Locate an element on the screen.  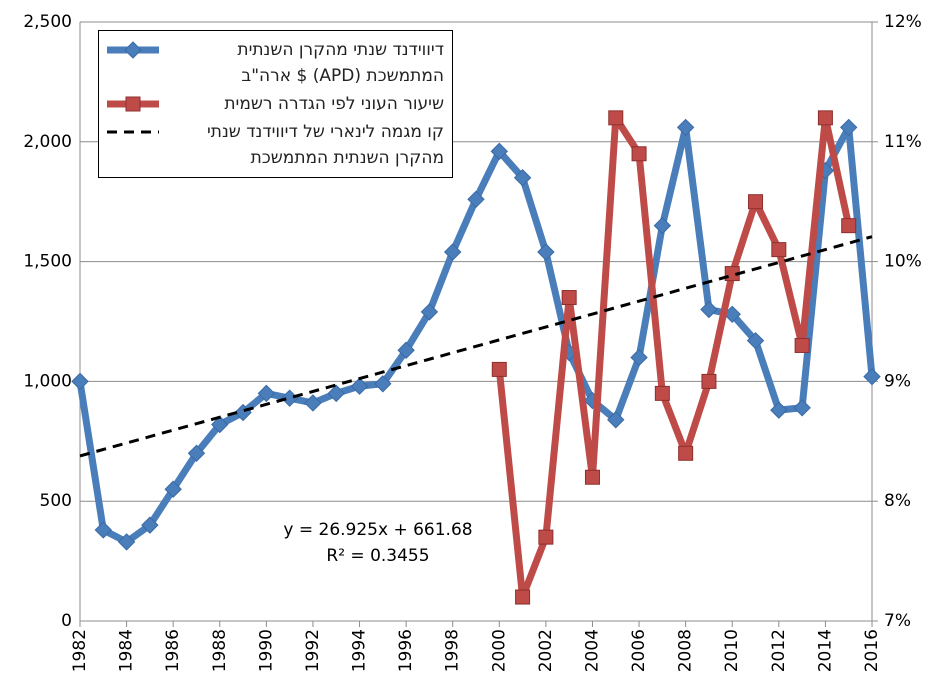
x-tick-label: 1988 is located at coordinates (220, 650).